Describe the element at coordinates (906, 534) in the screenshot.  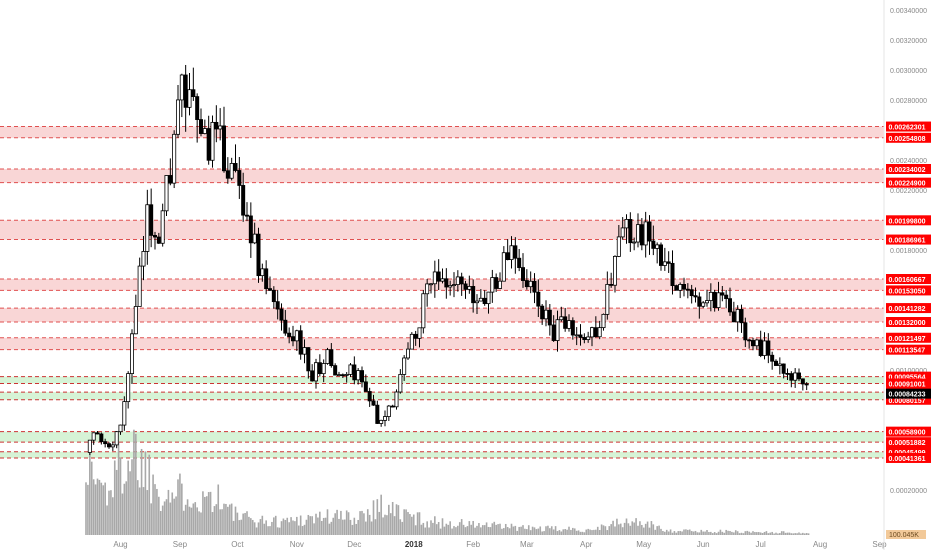
I see `volume-badge-bg` at that location.